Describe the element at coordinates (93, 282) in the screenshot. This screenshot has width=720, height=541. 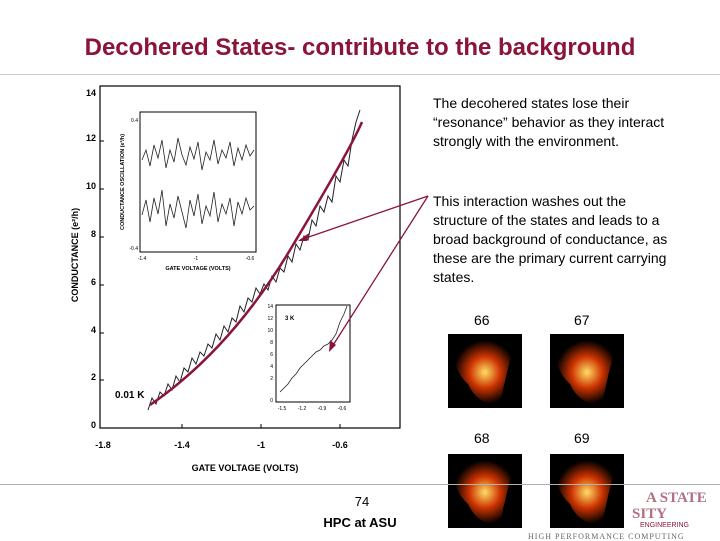
I see `y-tick-6: 6` at that location.